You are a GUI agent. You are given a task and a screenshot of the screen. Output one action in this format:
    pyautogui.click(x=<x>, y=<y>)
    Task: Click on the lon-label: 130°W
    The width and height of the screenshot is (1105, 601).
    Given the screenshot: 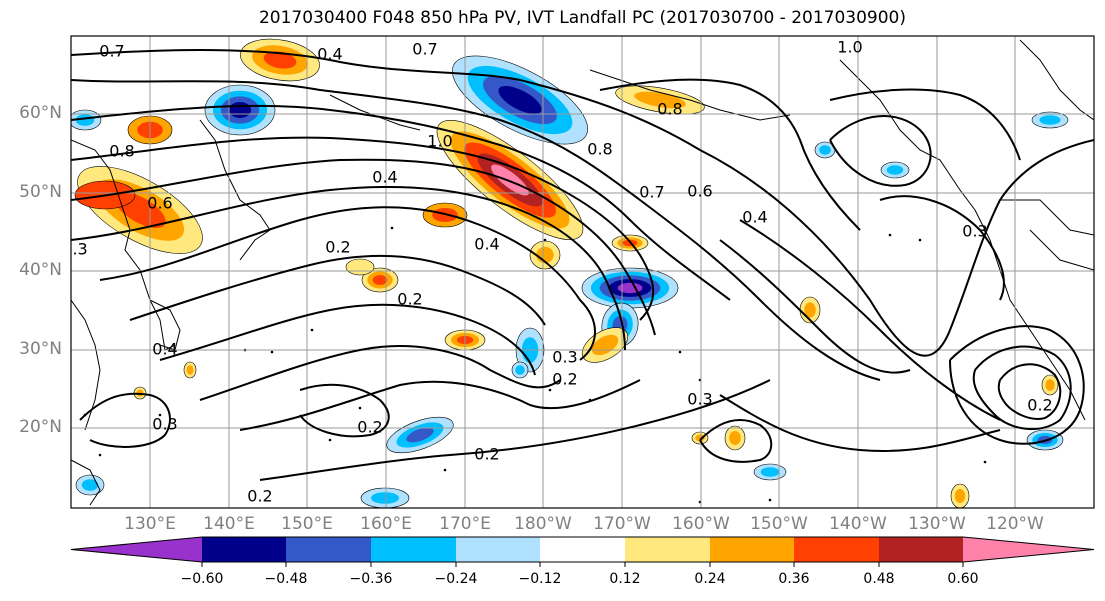 What is the action you would take?
    pyautogui.click(x=937, y=524)
    